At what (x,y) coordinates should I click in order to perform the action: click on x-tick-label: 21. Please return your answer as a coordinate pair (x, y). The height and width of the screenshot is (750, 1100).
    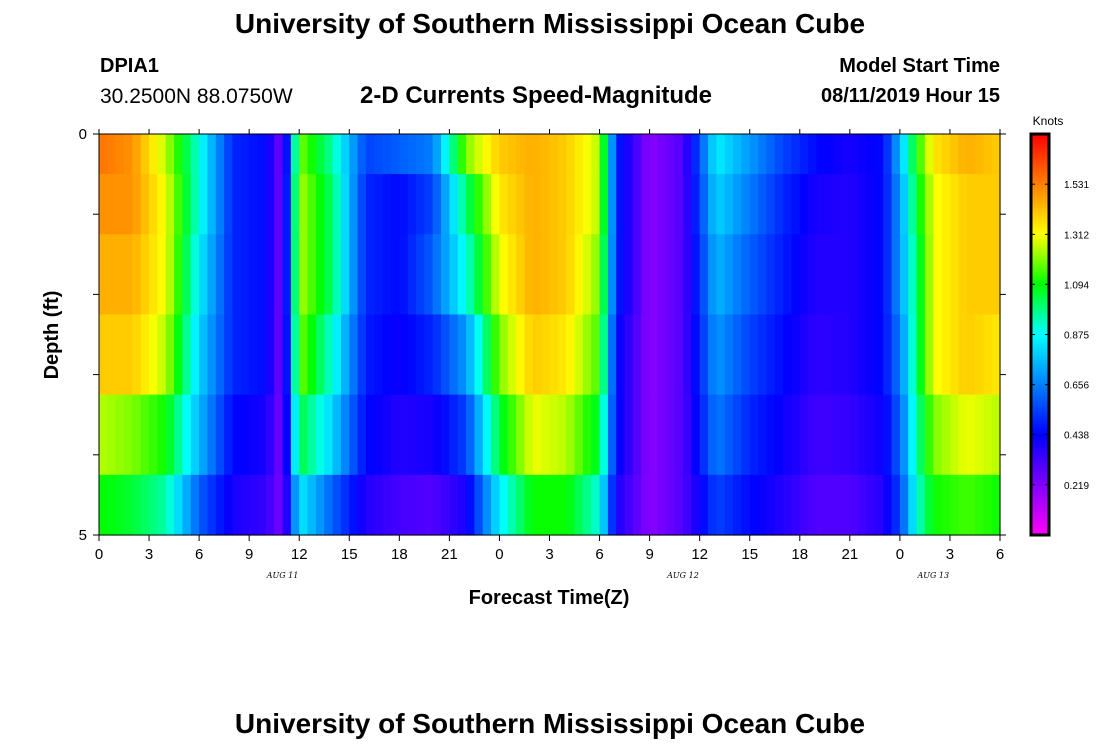
    Looking at the image, I should click on (449, 554).